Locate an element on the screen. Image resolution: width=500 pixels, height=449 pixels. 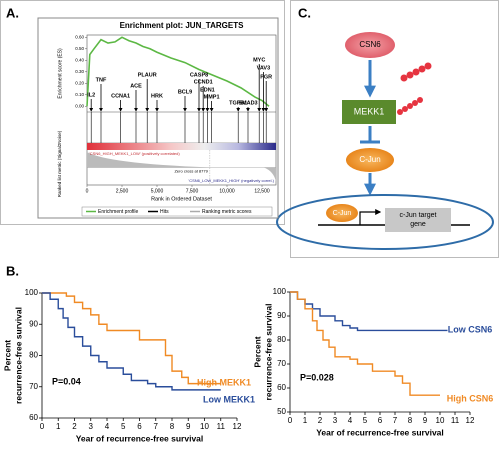
node-label: c-Jun target gene is located at coordinates (418, 220).